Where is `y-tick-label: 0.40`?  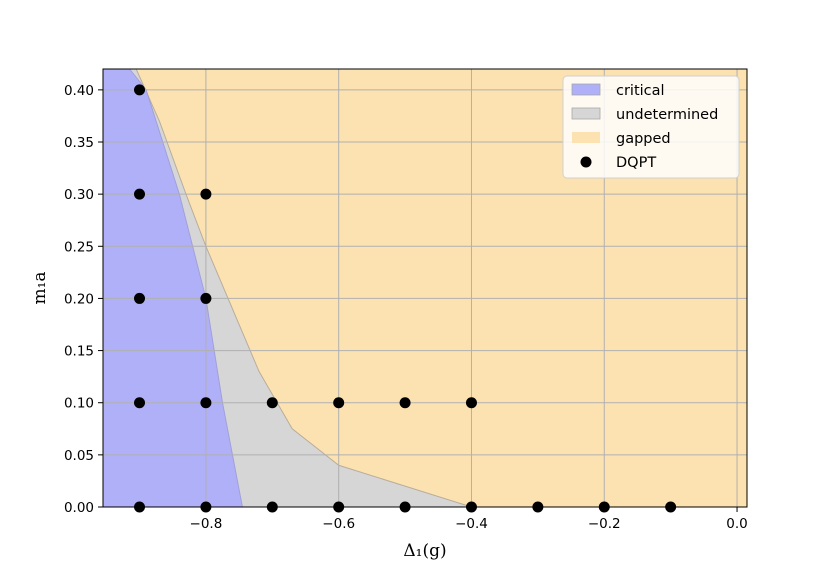 y-tick-label: 0.40 is located at coordinates (79, 91).